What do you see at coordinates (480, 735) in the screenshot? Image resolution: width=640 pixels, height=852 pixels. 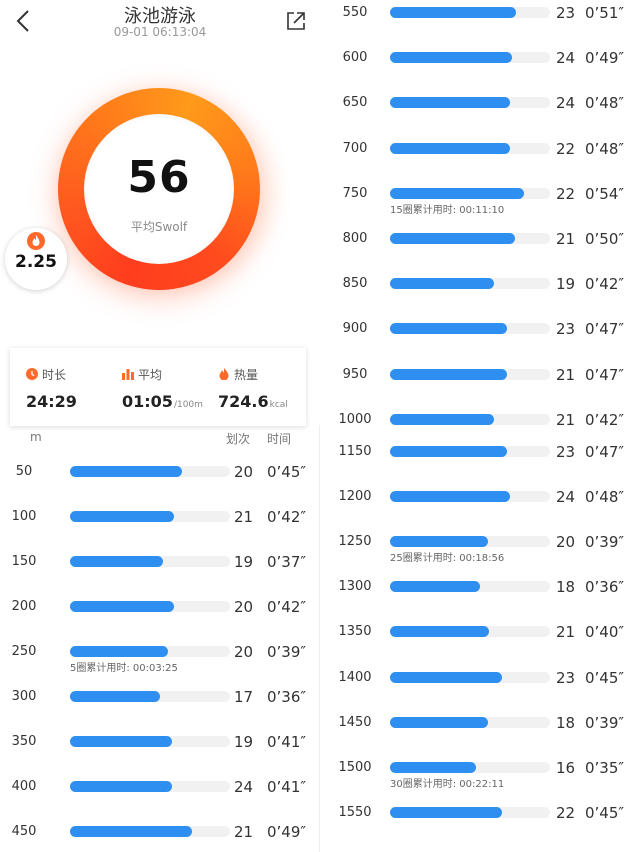 I see `lap-row: 1450 18 0’39″` at bounding box center [480, 735].